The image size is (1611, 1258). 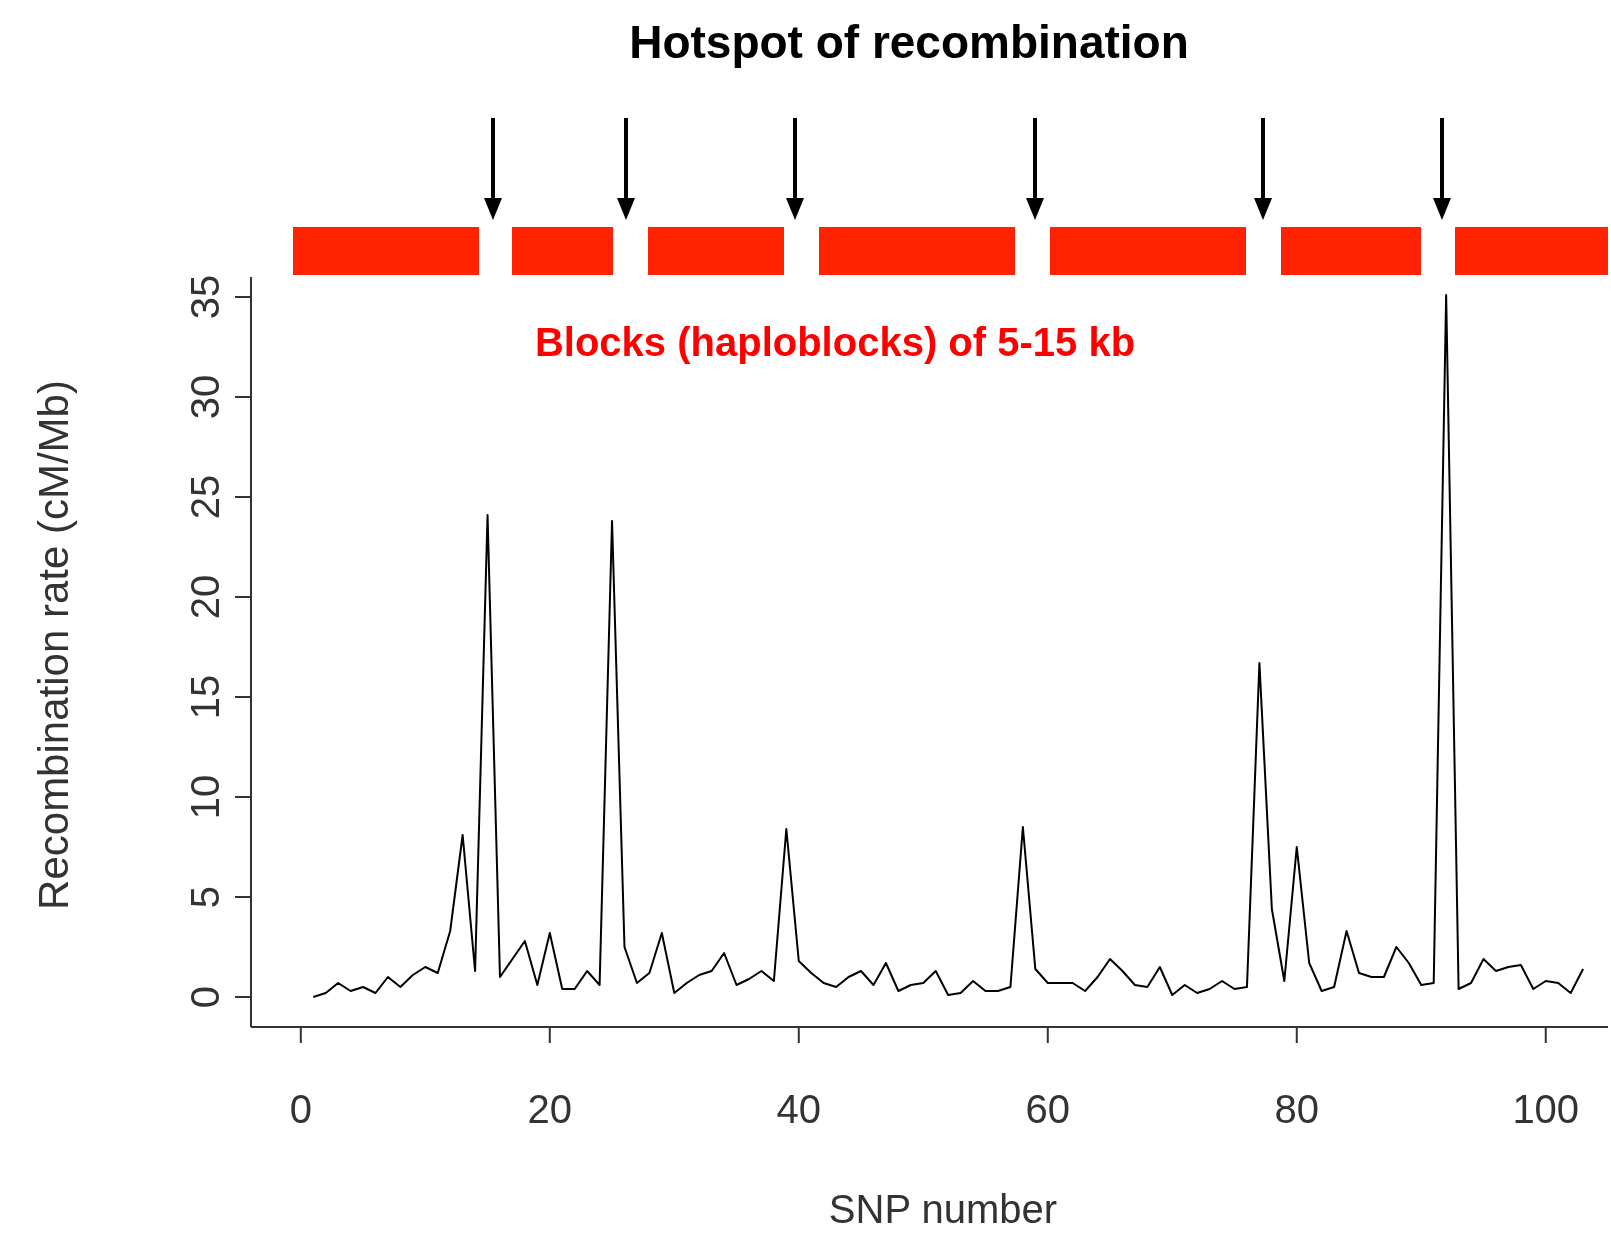 I want to click on y-tick-label: 15, so click(x=205, y=697).